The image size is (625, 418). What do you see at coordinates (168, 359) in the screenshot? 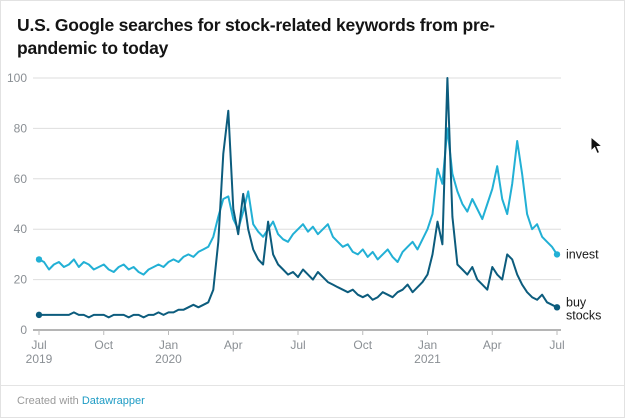
I see `x-axis-year-label: 2020` at bounding box center [168, 359].